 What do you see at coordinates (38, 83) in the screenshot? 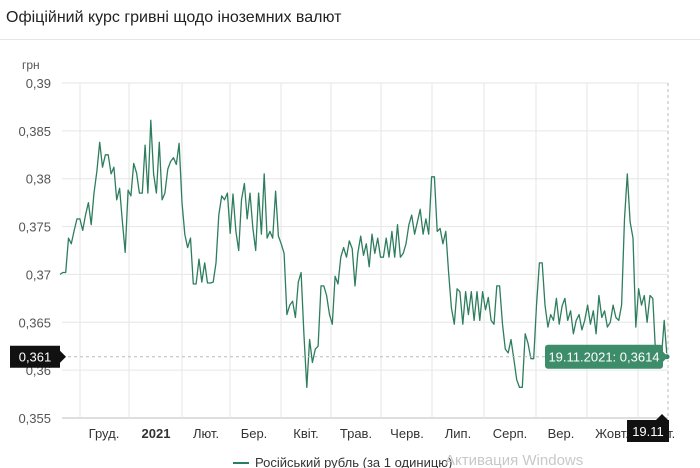
I see `y-tick-label: 0,39` at bounding box center [38, 83].